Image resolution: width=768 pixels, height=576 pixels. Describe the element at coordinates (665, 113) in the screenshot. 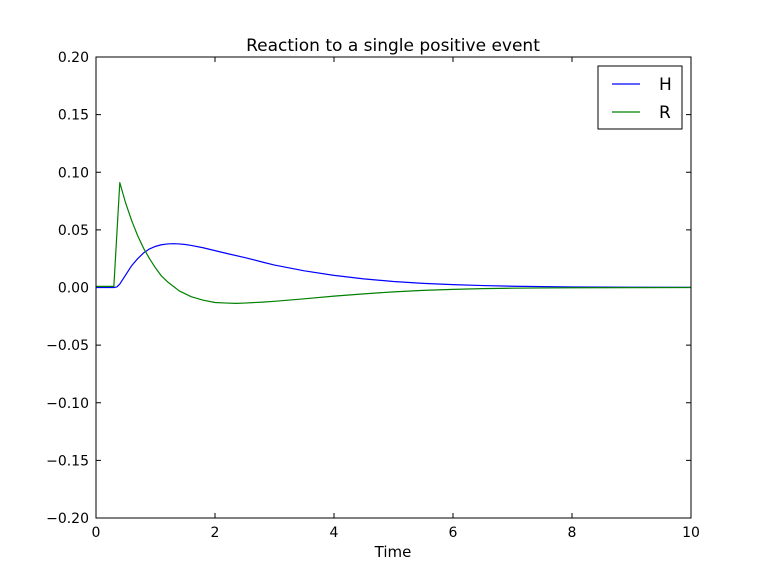

I see `legend-label-r: R` at that location.